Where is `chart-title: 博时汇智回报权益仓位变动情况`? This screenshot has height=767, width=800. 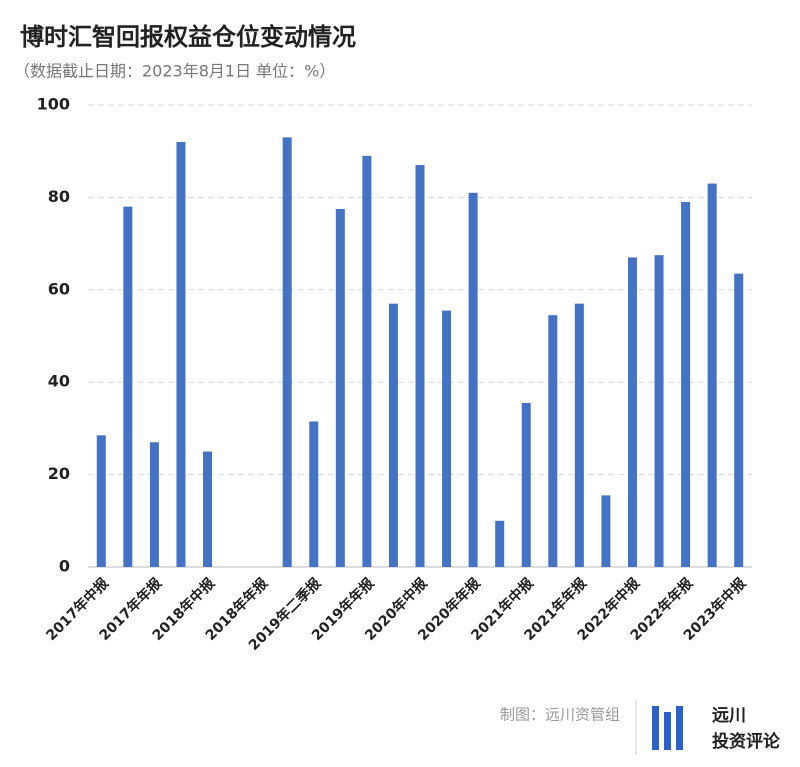
chart-title: 博时汇智回报权益仓位变动情况 is located at coordinates (188, 37).